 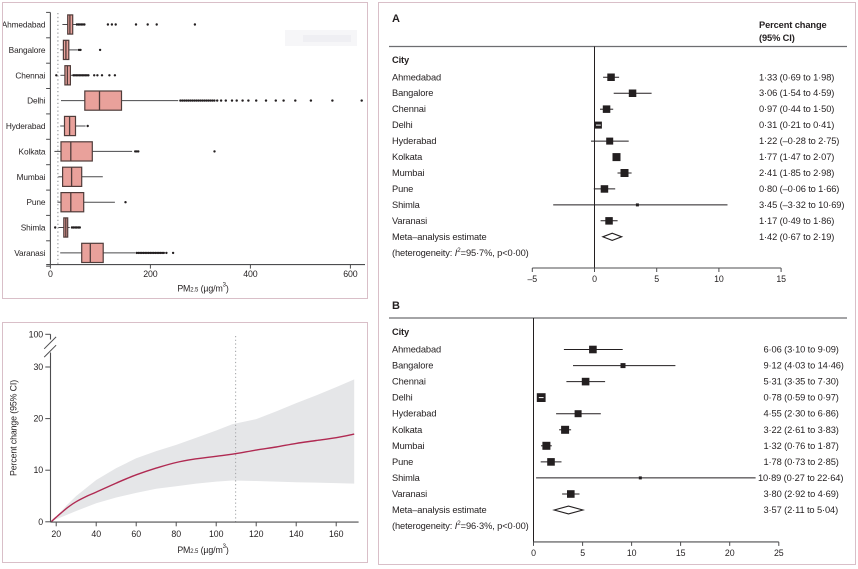 What do you see at coordinates (796, 220) in the screenshot?
I see `svg-text: 1·17 (0·49 to 1·86)` at bounding box center [796, 220].